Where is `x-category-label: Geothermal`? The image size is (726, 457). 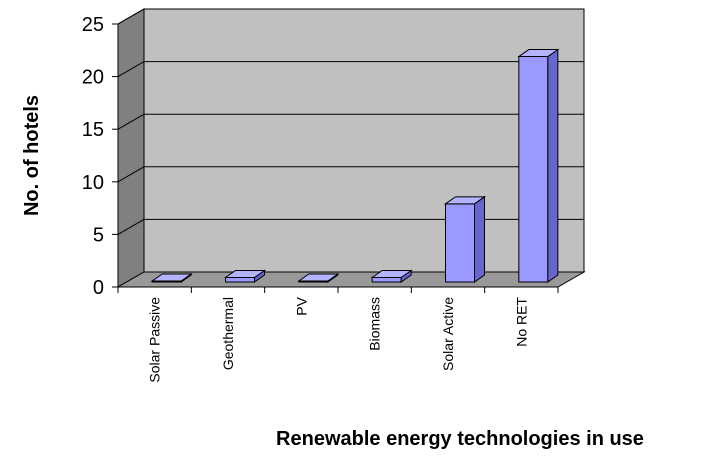 x-category-label: Geothermal is located at coordinates (228, 333).